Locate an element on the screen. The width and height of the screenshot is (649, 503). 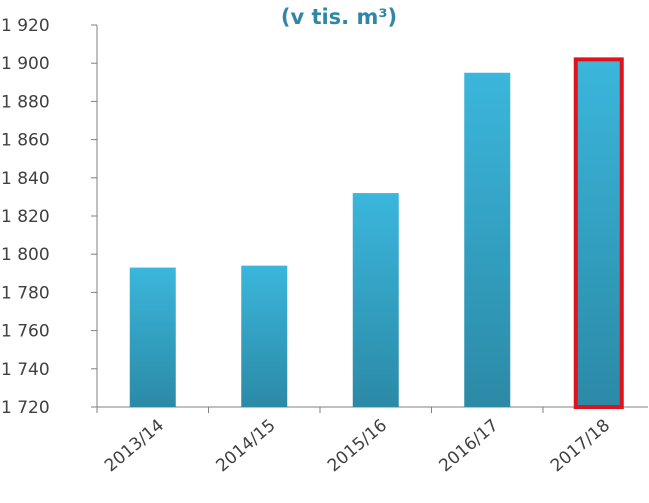
x-tick-label: 2017/18 is located at coordinates (580, 446).